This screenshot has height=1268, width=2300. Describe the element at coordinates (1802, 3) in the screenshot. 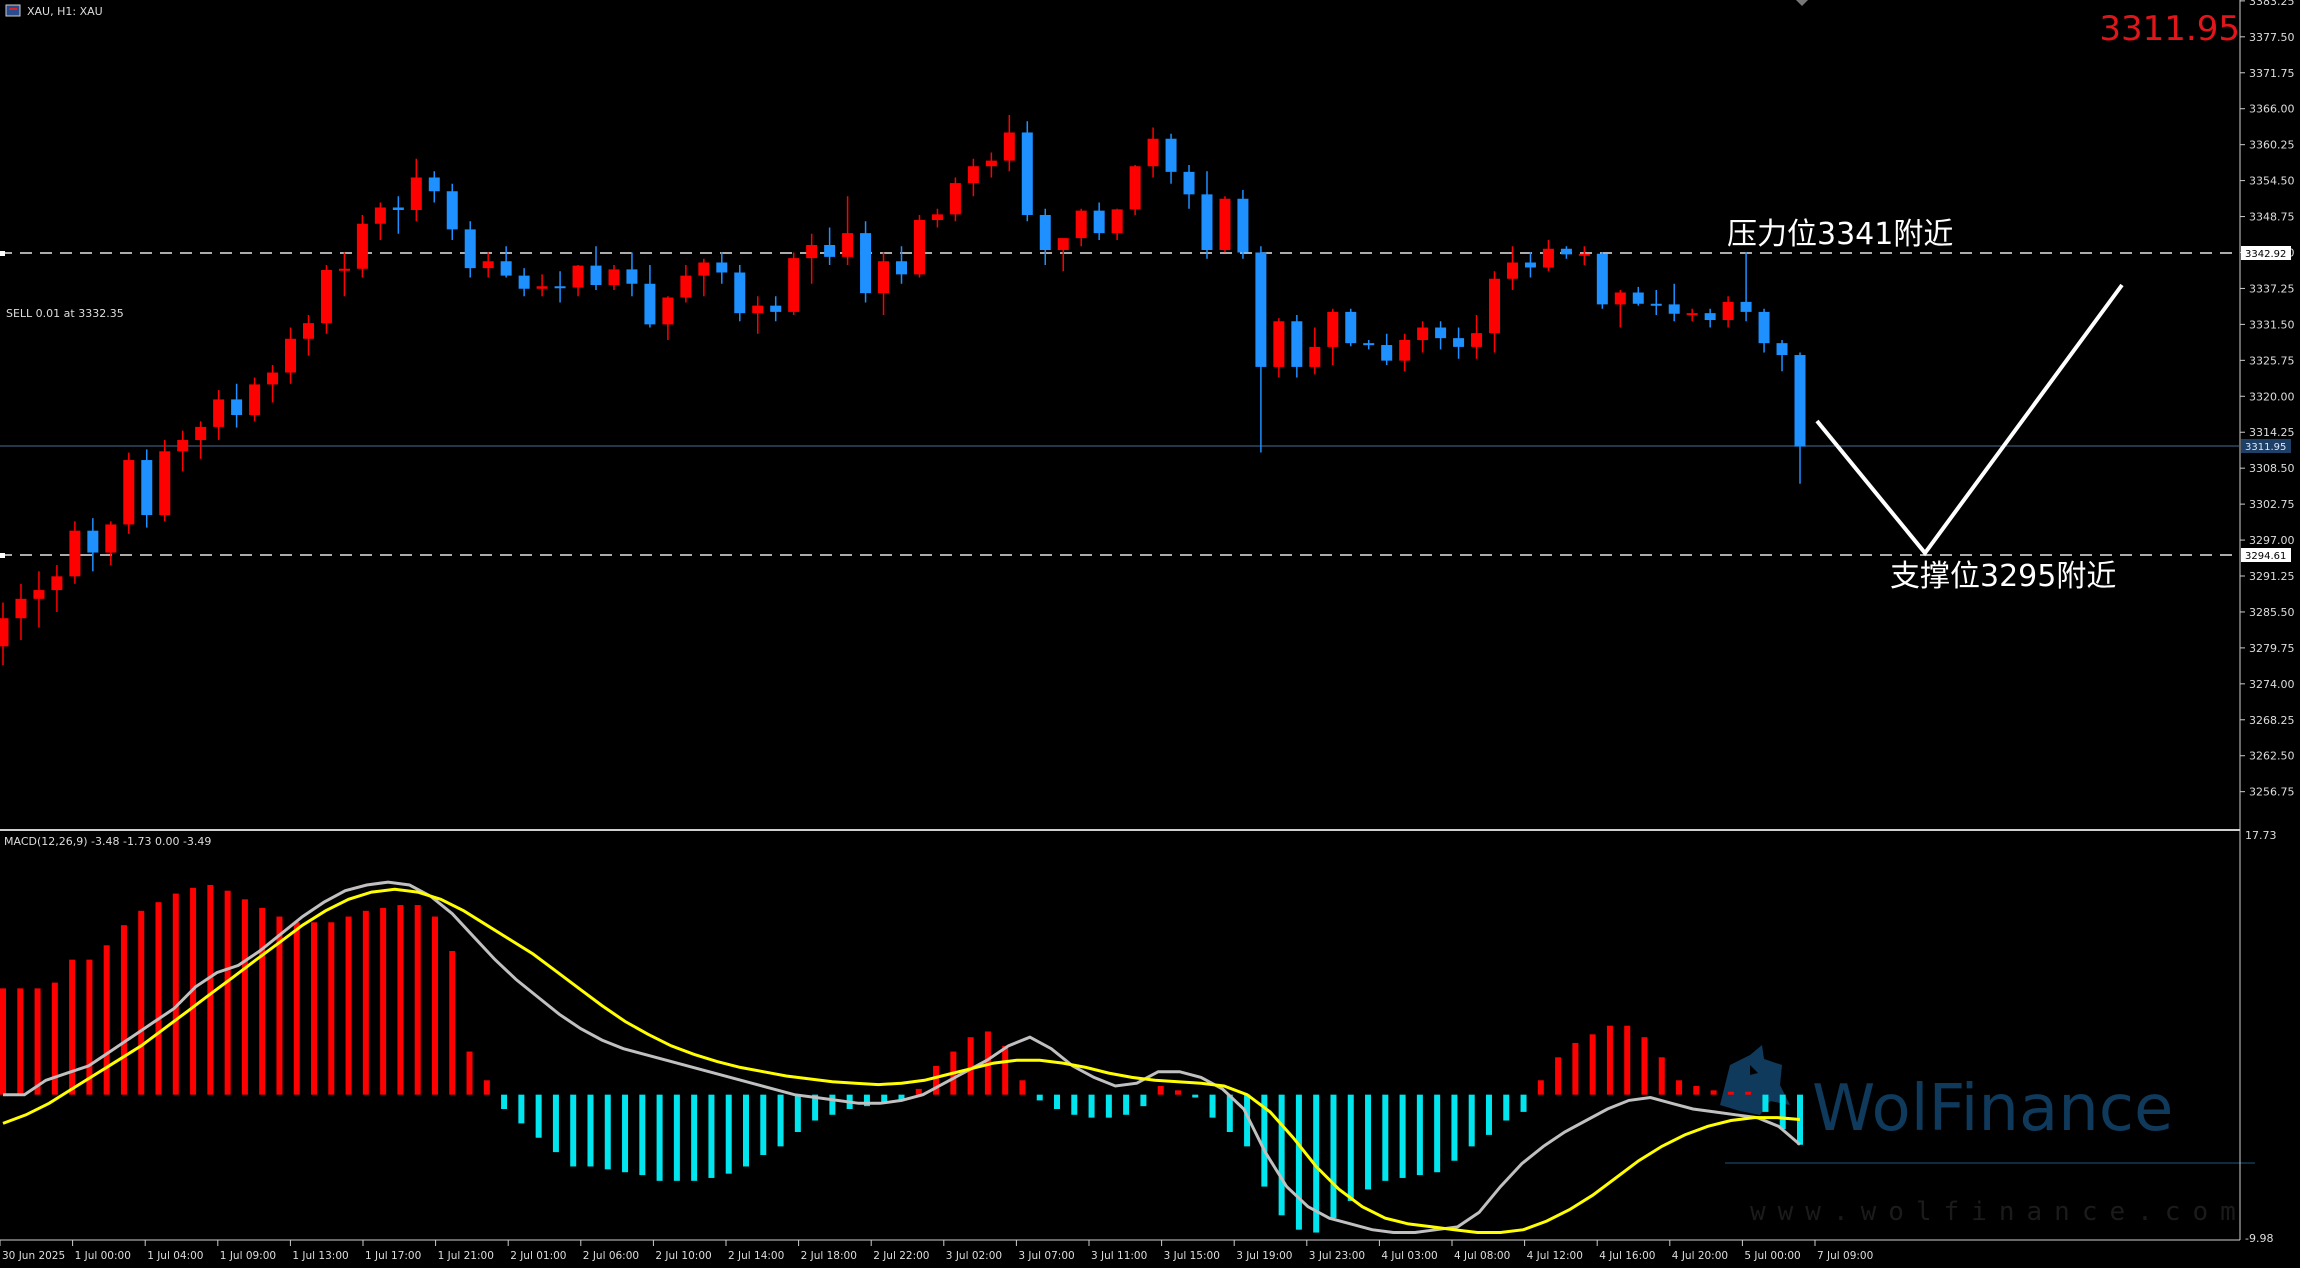

I see `chart-shift-icon` at that location.